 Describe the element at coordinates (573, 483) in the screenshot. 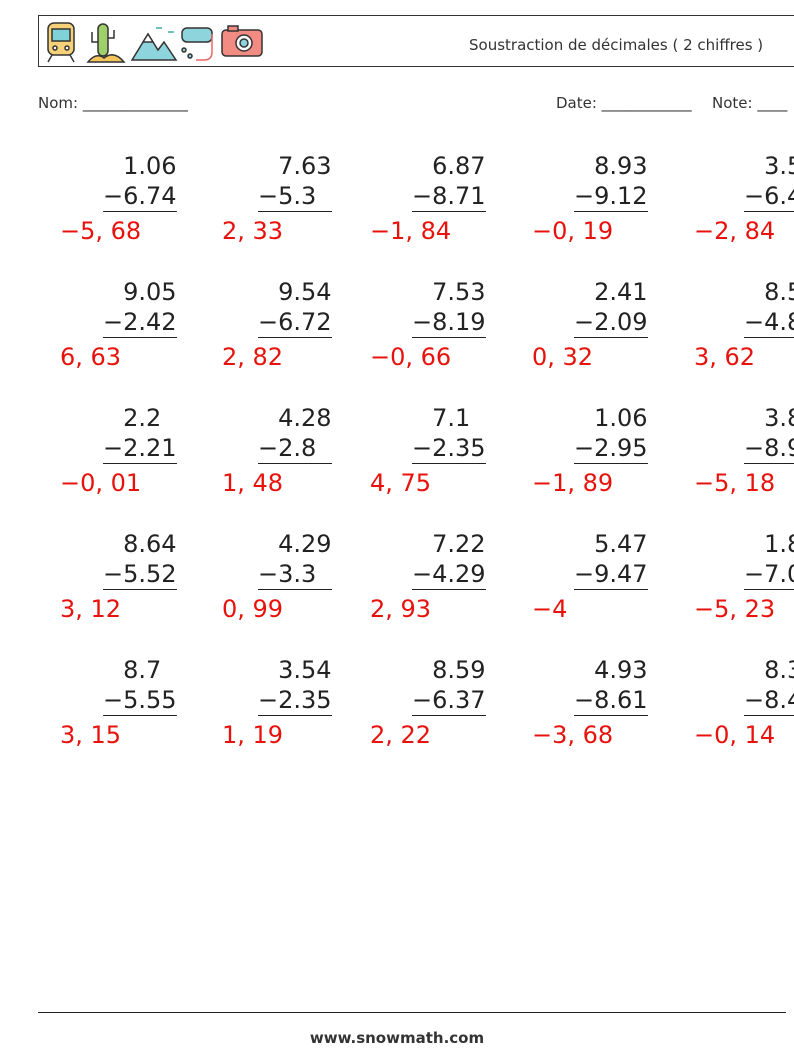

I see `answer: −1, 89` at that location.